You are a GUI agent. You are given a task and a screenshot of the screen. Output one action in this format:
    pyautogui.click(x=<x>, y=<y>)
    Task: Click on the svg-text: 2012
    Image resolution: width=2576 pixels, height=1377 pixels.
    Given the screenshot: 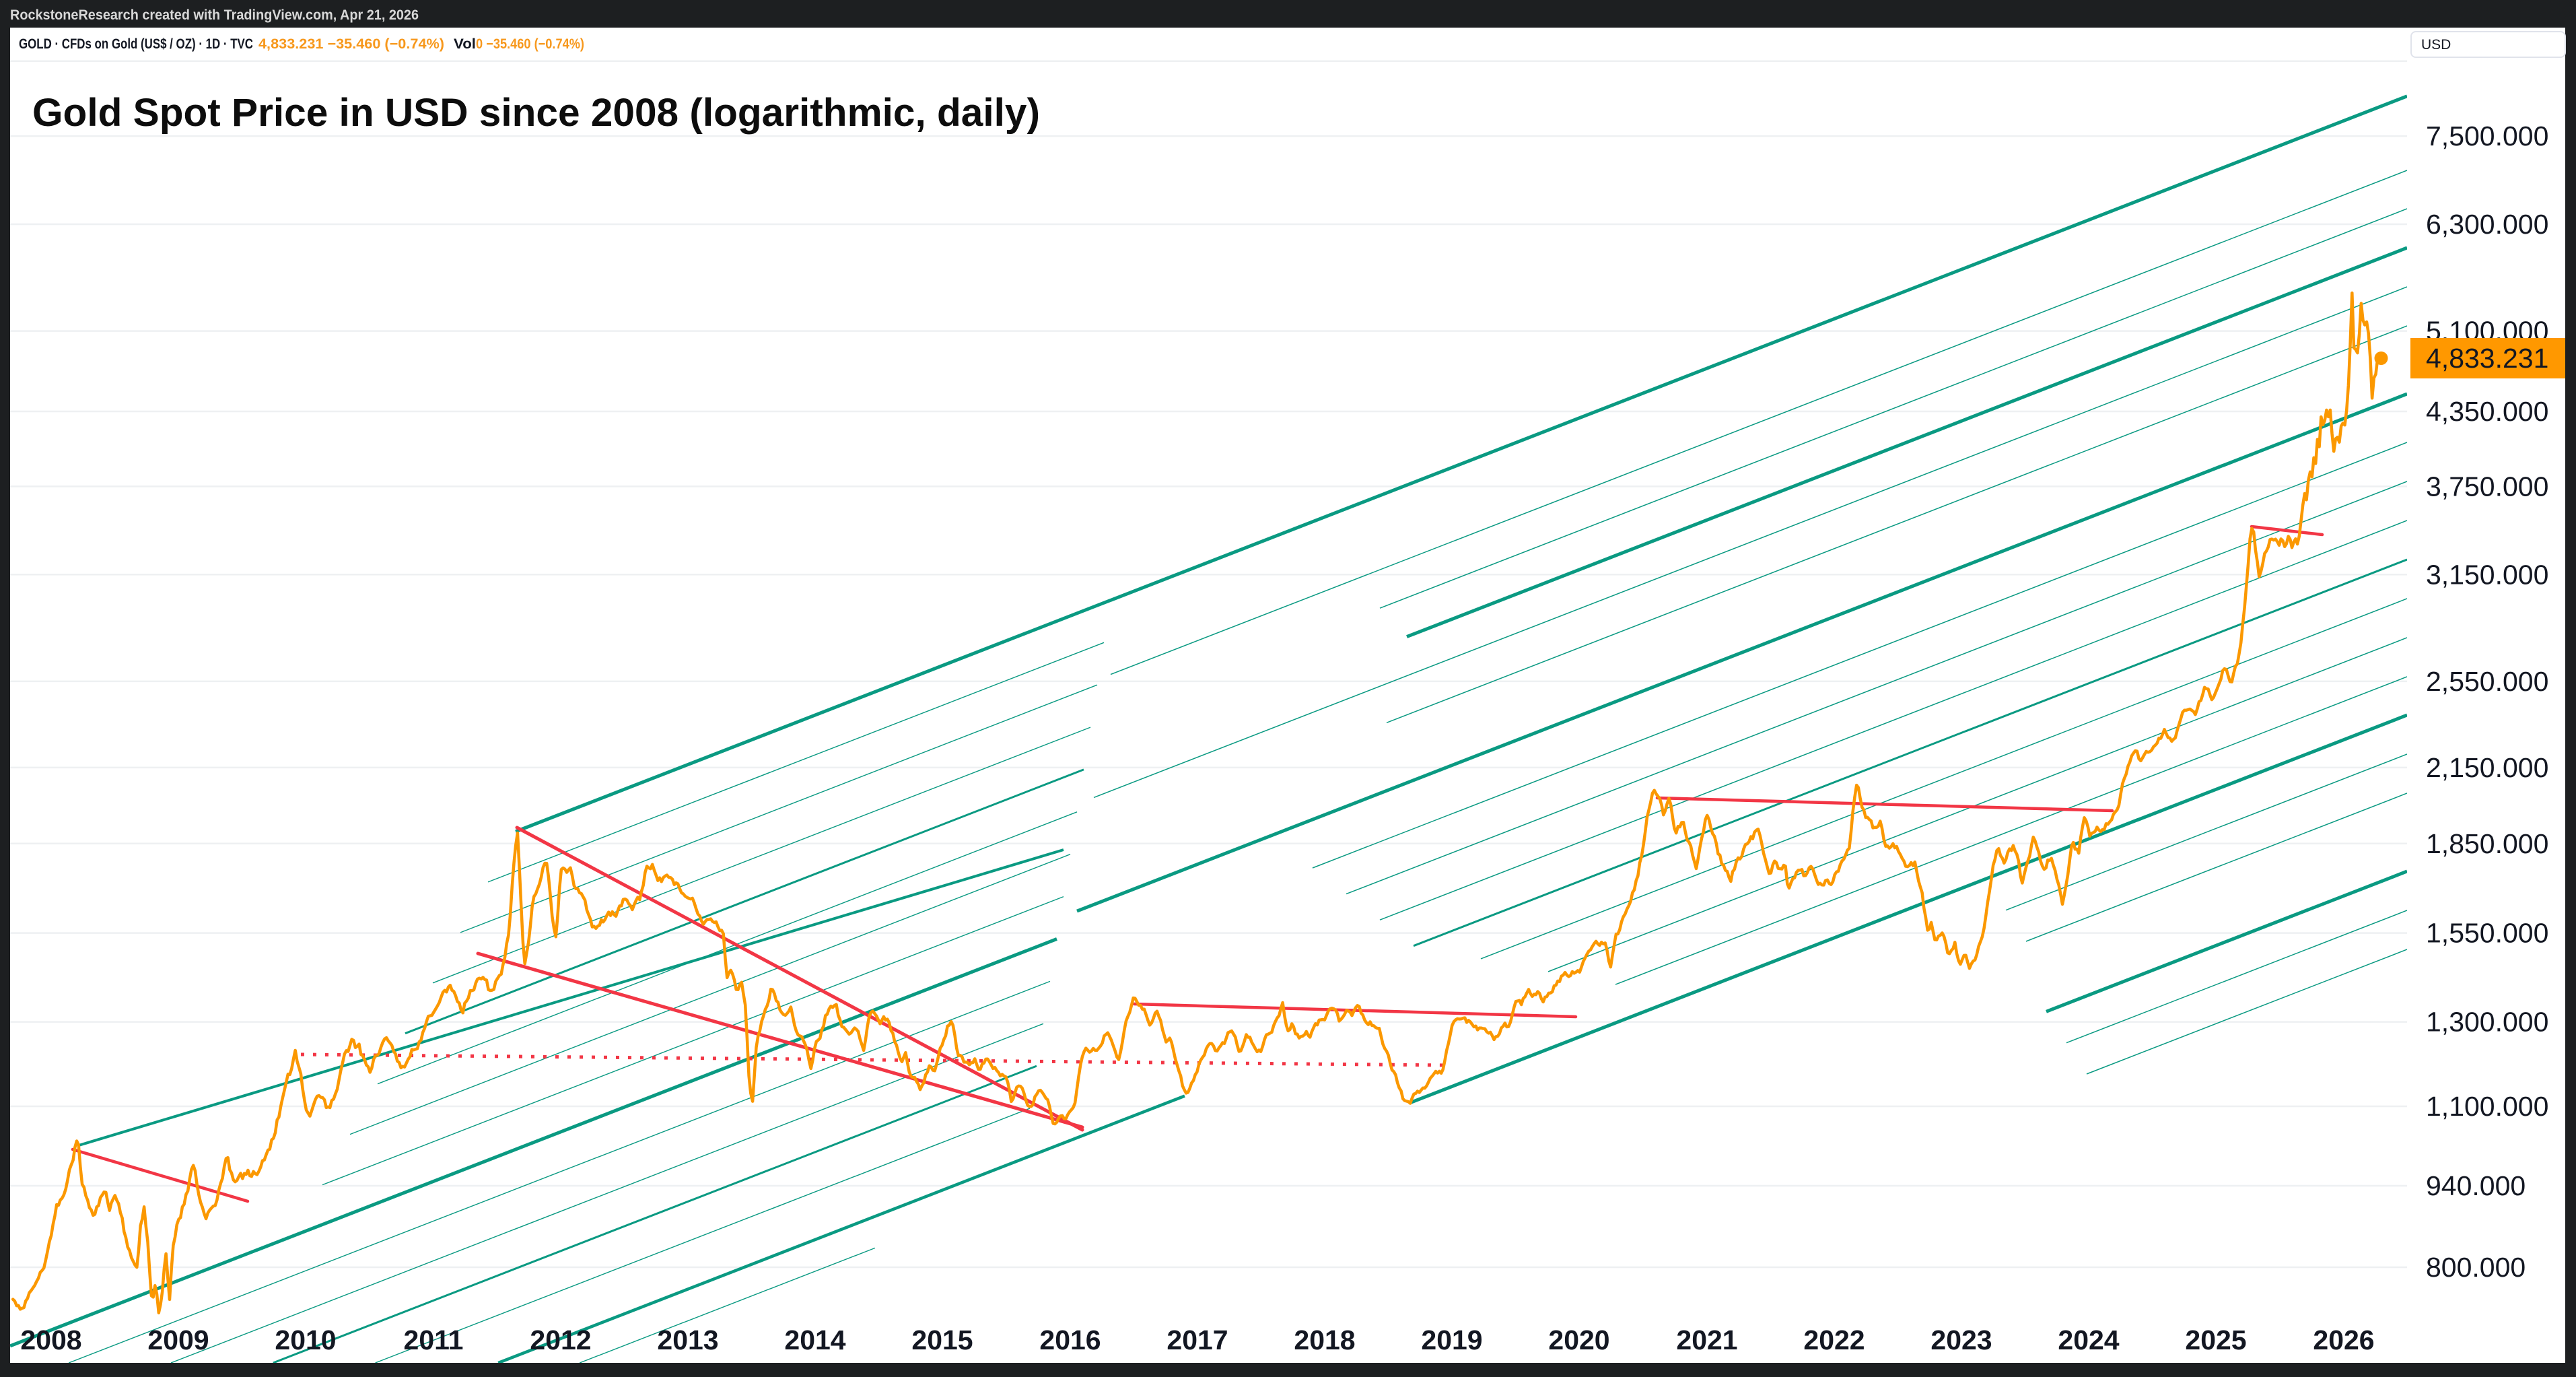 What is the action you would take?
    pyautogui.click(x=560, y=1339)
    